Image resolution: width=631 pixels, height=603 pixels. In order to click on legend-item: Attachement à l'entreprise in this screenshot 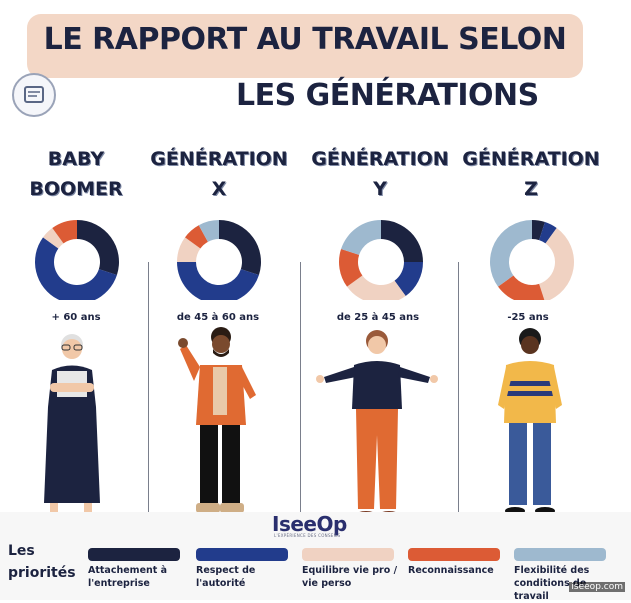, I will do `click(136, 569)`.